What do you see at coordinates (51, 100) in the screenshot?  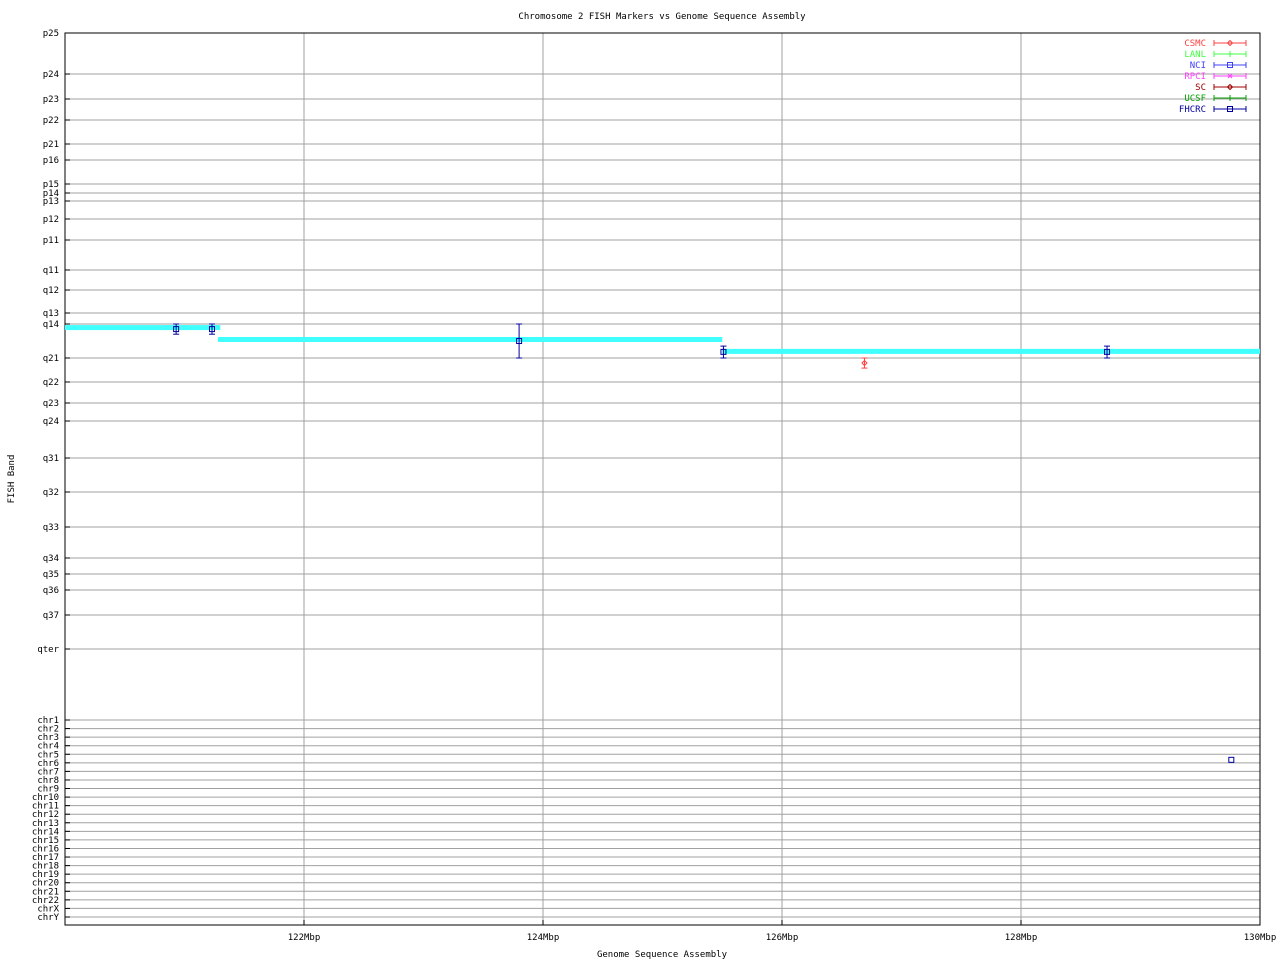 I see `y-tick-label-p23: p23` at bounding box center [51, 100].